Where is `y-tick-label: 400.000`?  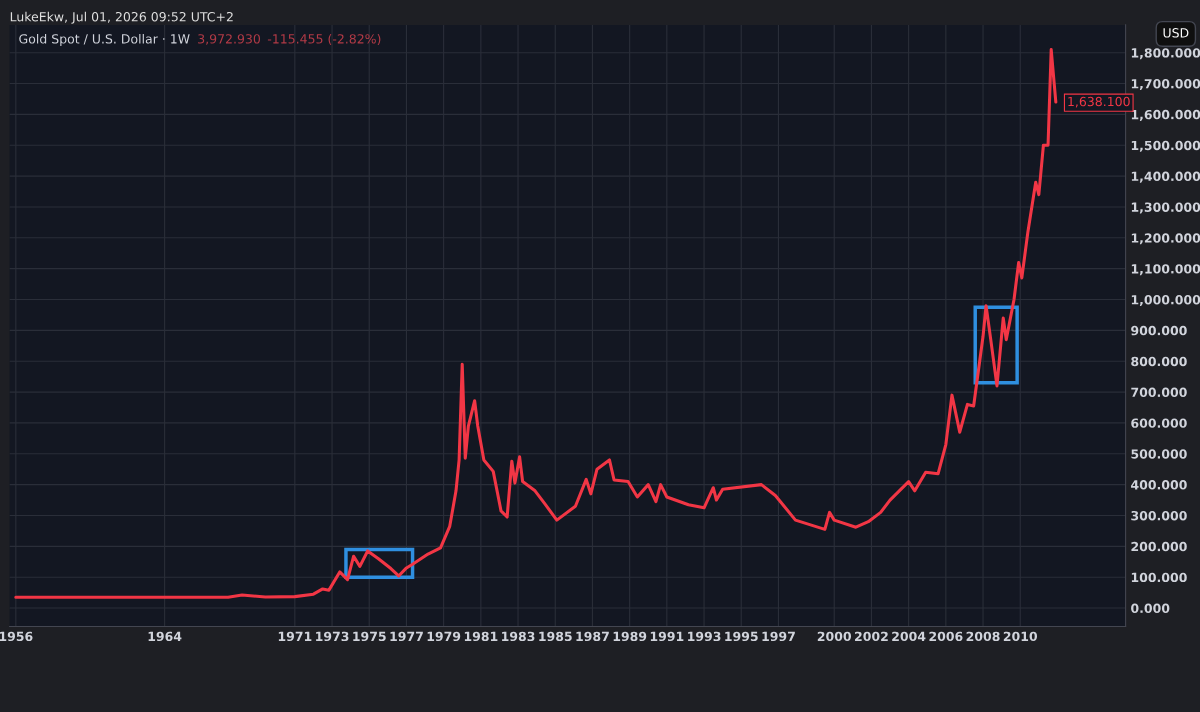
y-tick-label: 400.000 is located at coordinates (1159, 485).